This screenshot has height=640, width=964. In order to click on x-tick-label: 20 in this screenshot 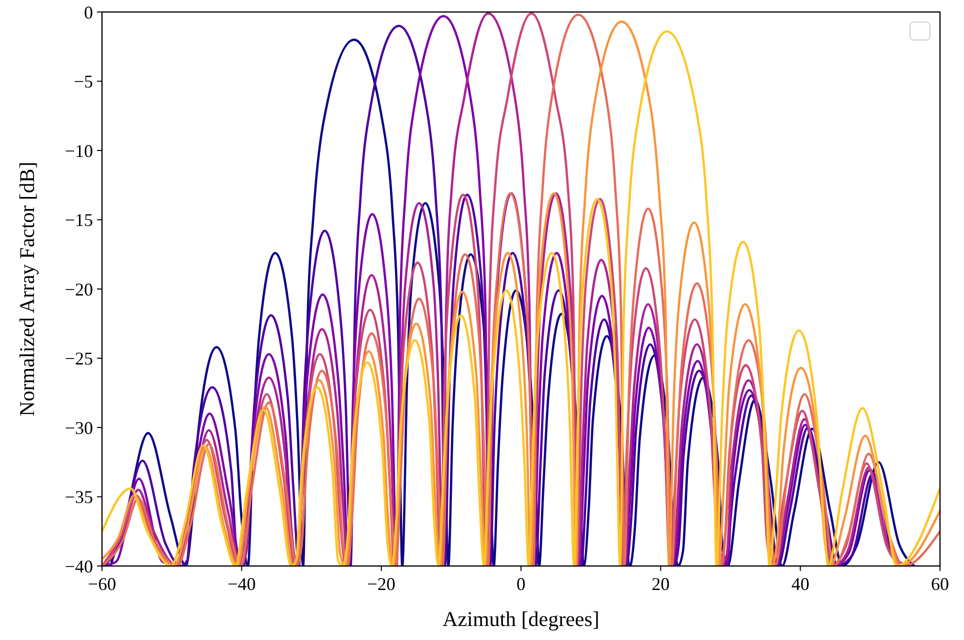, I will do `click(661, 584)`.